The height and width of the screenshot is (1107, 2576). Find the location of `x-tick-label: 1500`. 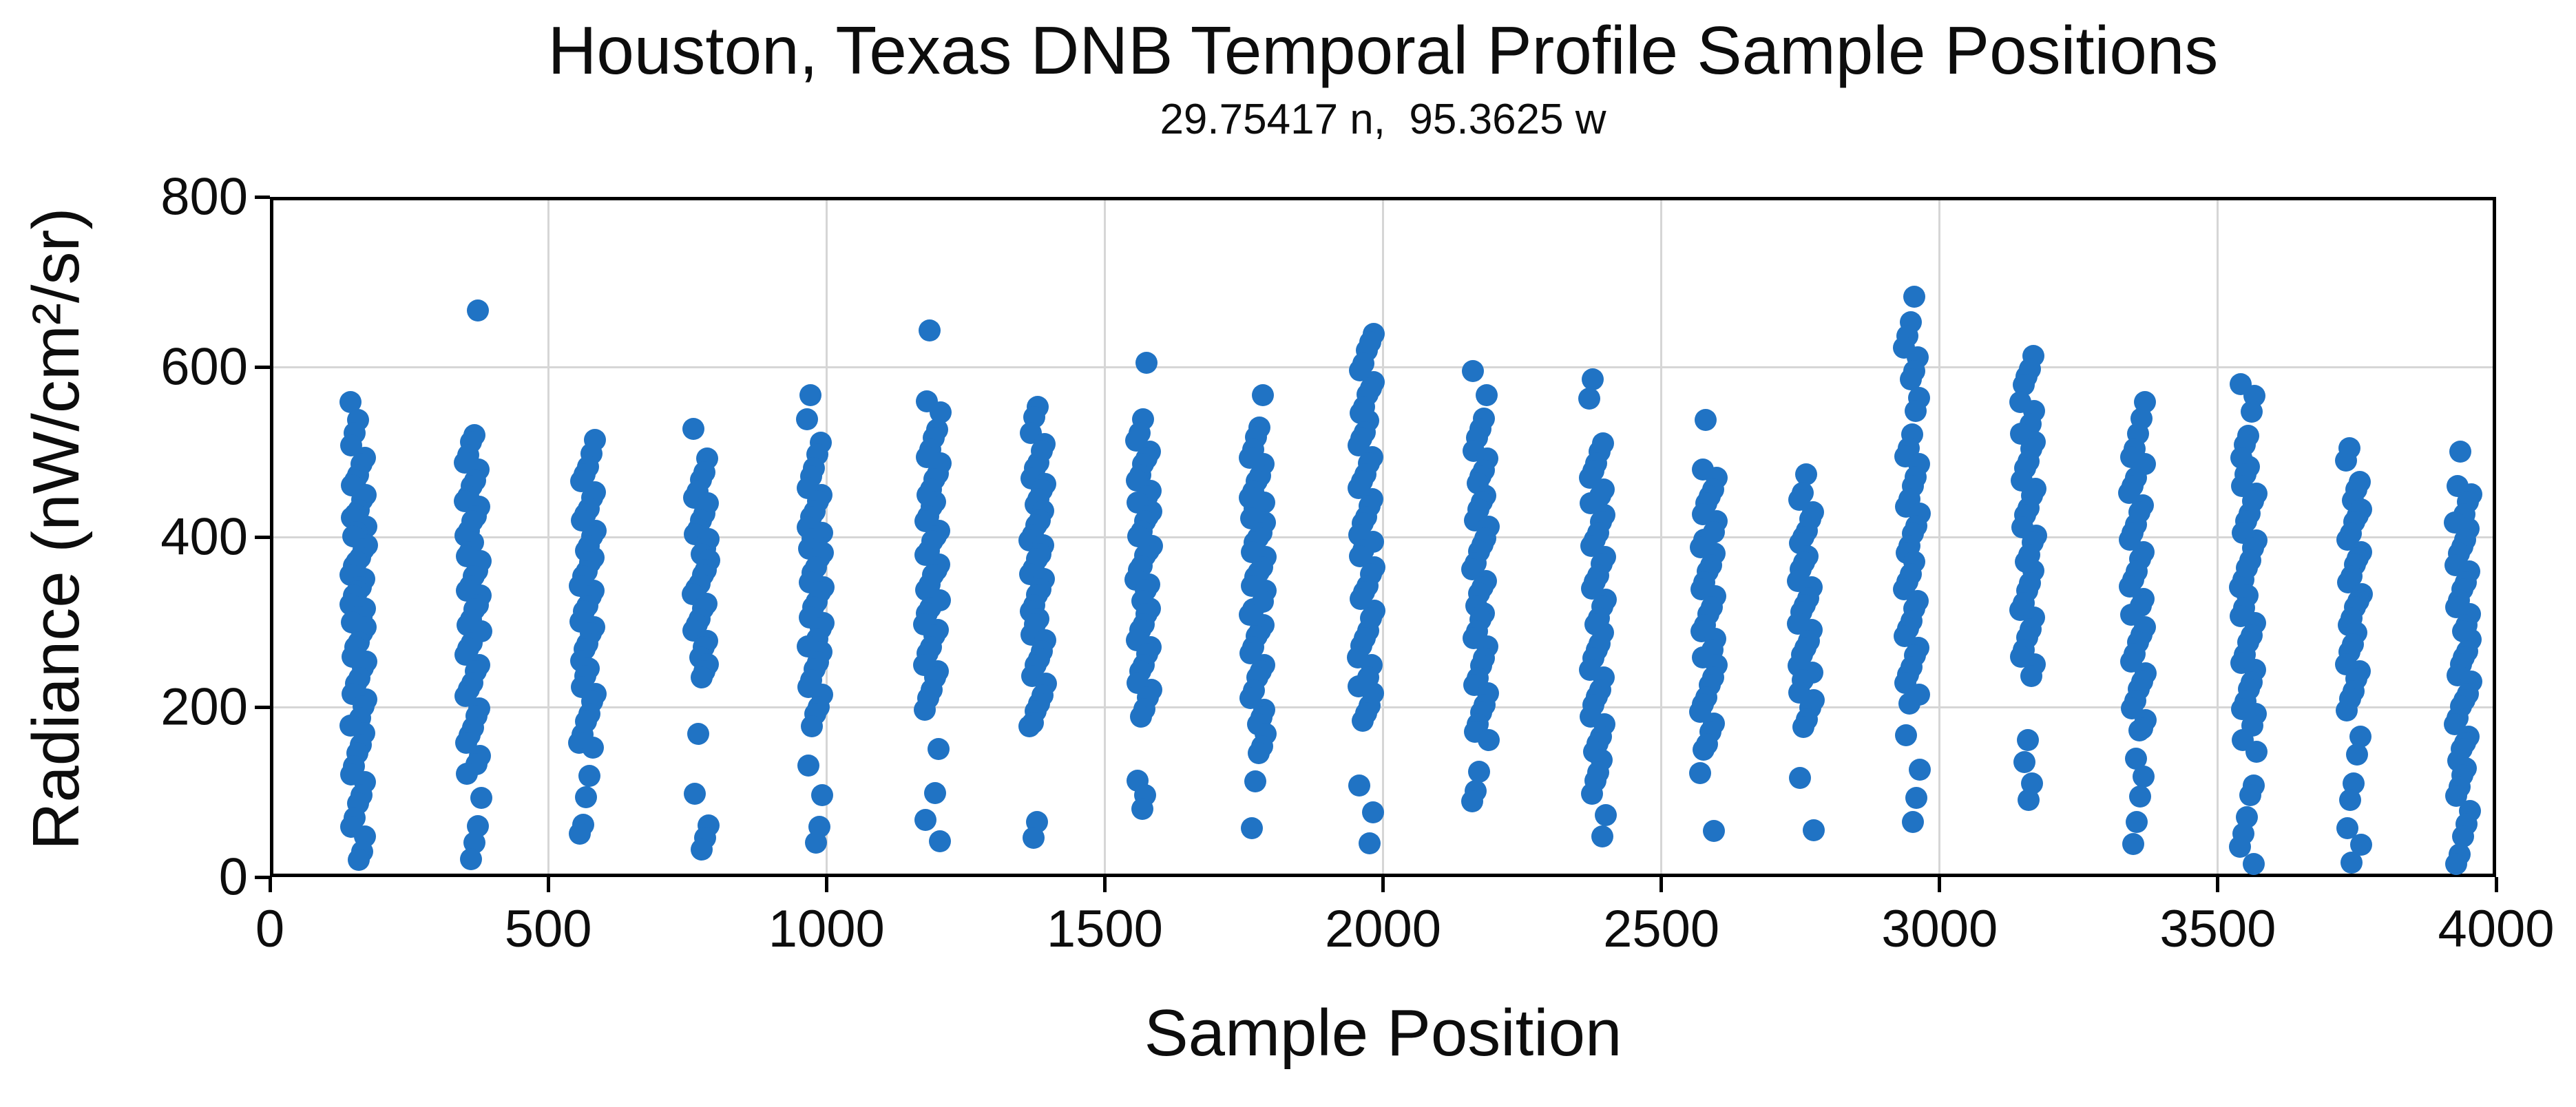

x-tick-label: 1500 is located at coordinates (1104, 929).